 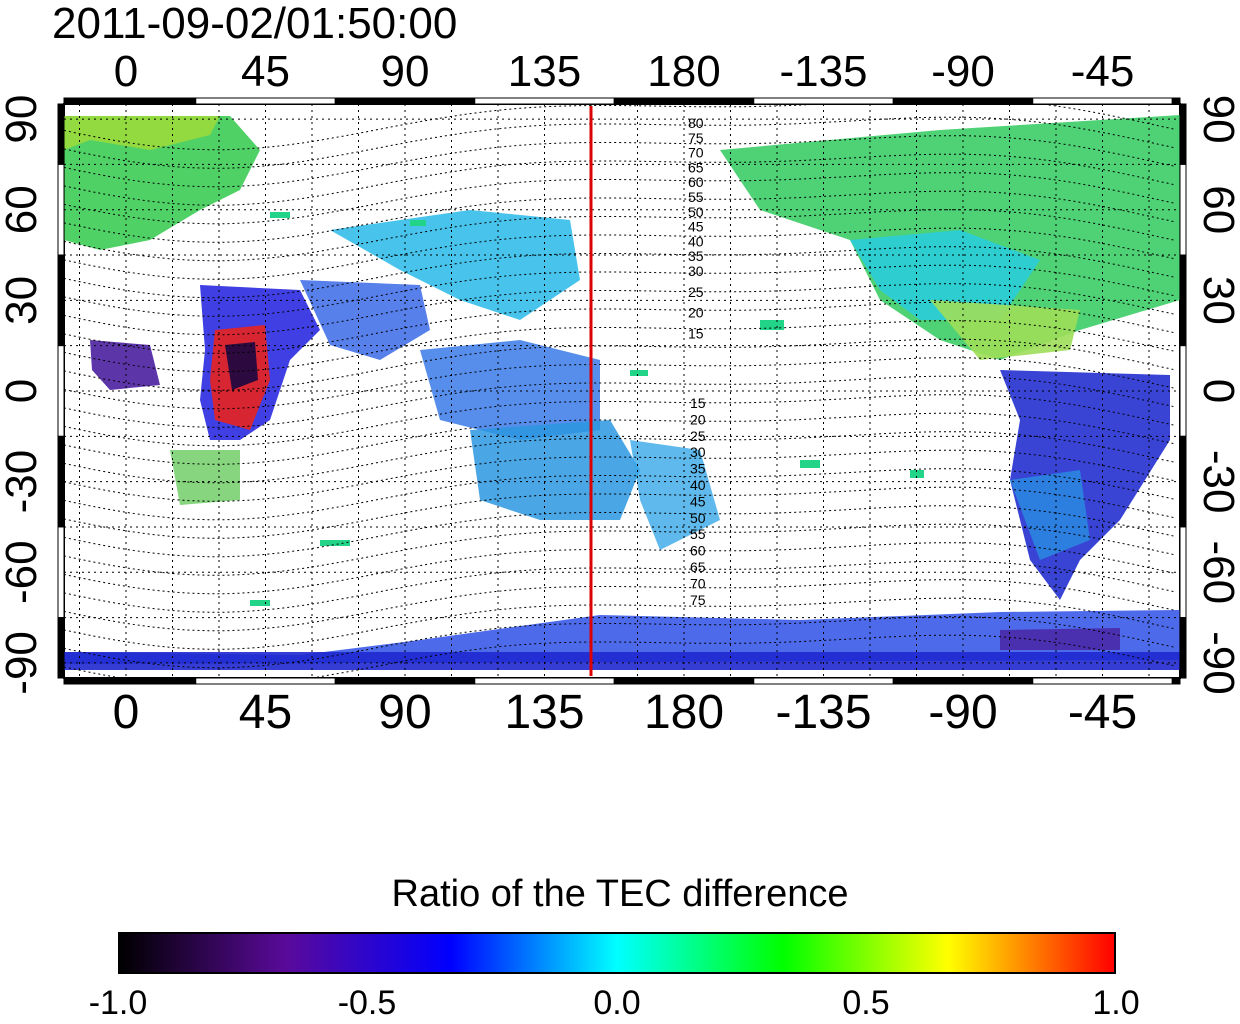 I want to click on lat-ticks-left: 90 60 30 0 -30 -60 -90, so click(x=23, y=395).